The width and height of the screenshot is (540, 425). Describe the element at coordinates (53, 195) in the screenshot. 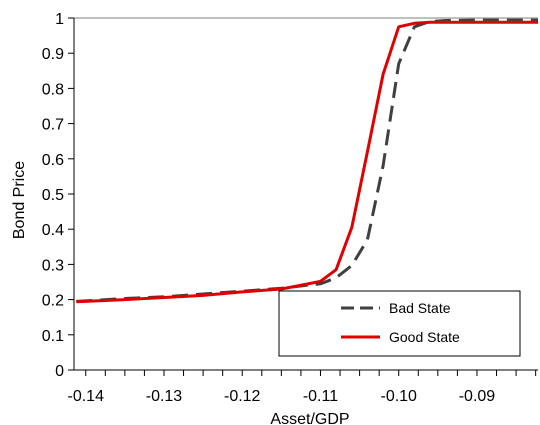

I see `y-tick-label: 0.5` at that location.